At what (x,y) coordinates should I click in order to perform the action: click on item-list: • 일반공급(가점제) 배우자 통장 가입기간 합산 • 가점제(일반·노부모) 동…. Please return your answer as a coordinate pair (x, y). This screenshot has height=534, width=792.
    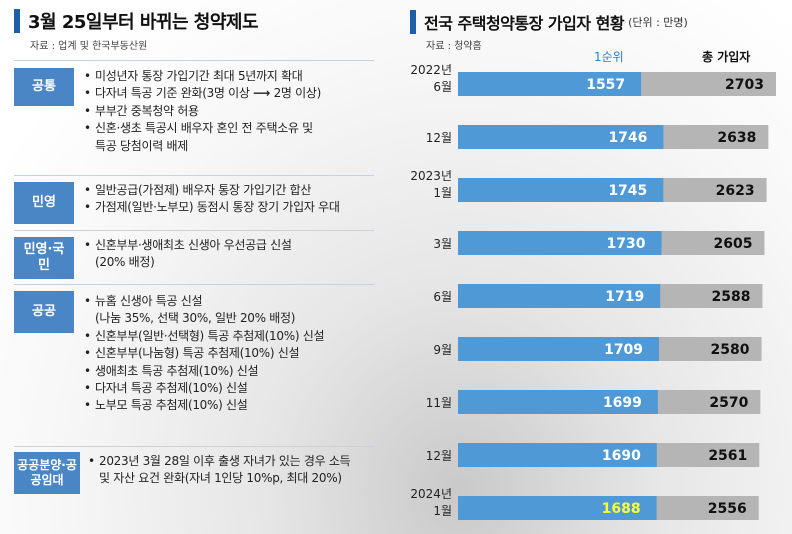
    Looking at the image, I should click on (229, 199).